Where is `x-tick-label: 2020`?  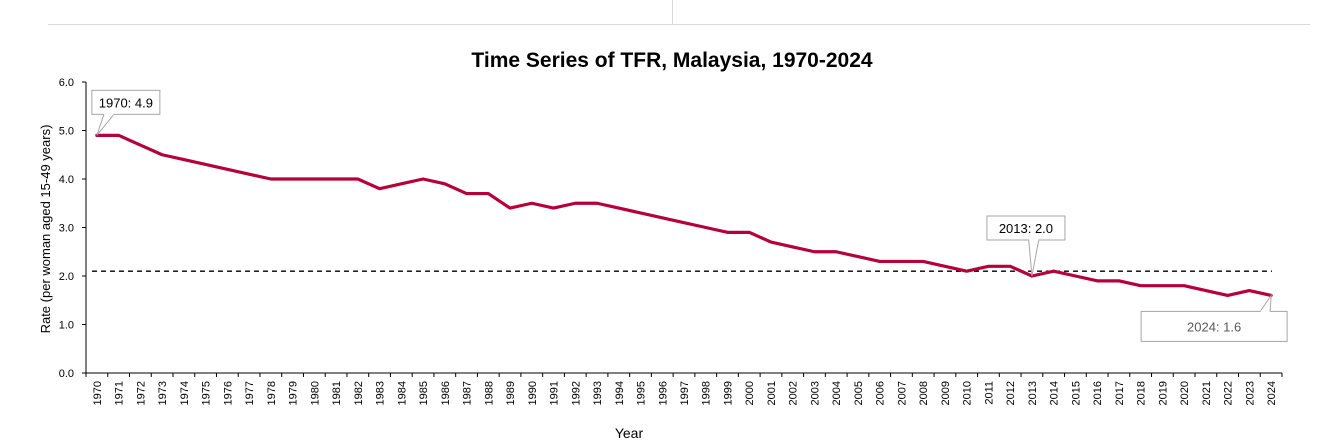
x-tick-label: 2020 is located at coordinates (1185, 393).